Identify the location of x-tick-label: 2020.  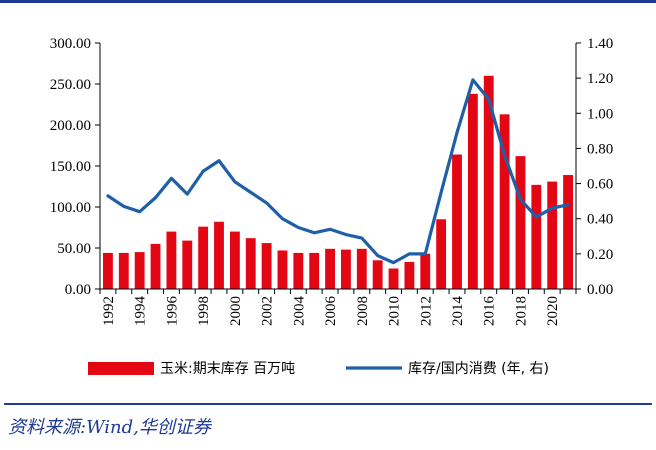
(553, 311).